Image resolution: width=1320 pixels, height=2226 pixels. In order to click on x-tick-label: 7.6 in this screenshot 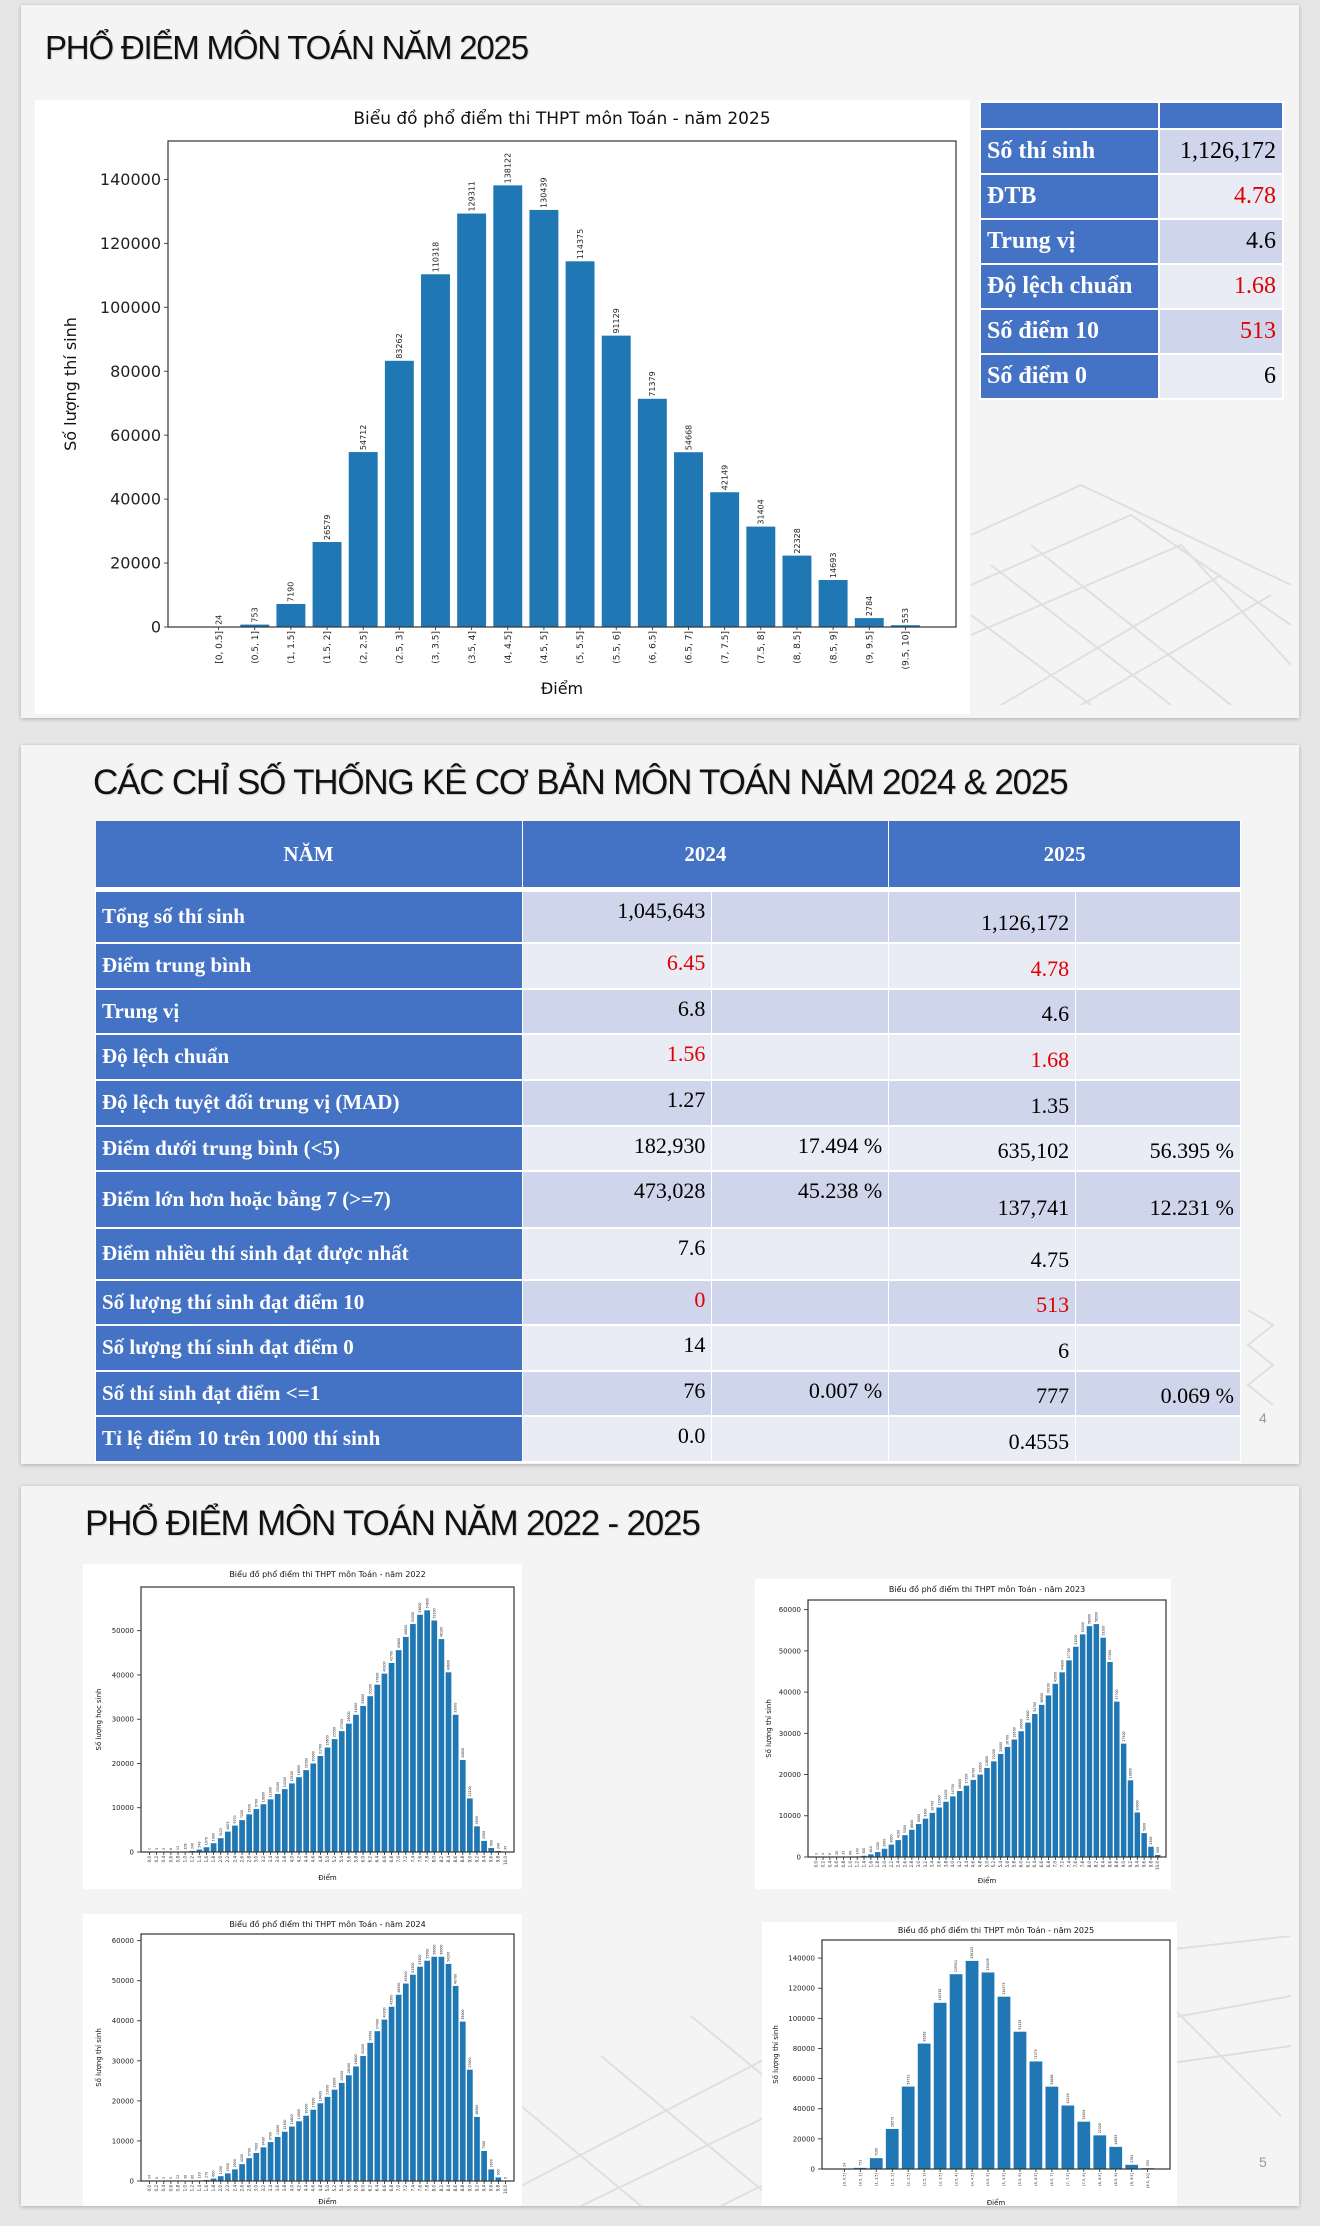, I will do `click(419, 1859)`.